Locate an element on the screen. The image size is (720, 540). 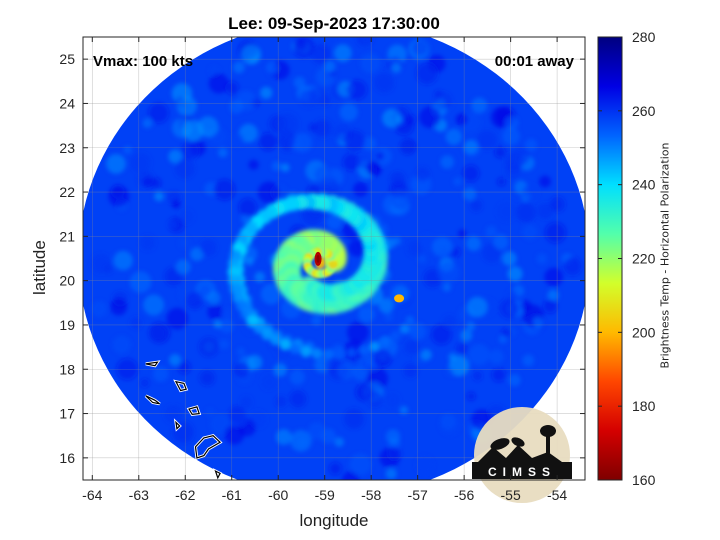
y-tick-label: 18 is located at coordinates (67, 369).